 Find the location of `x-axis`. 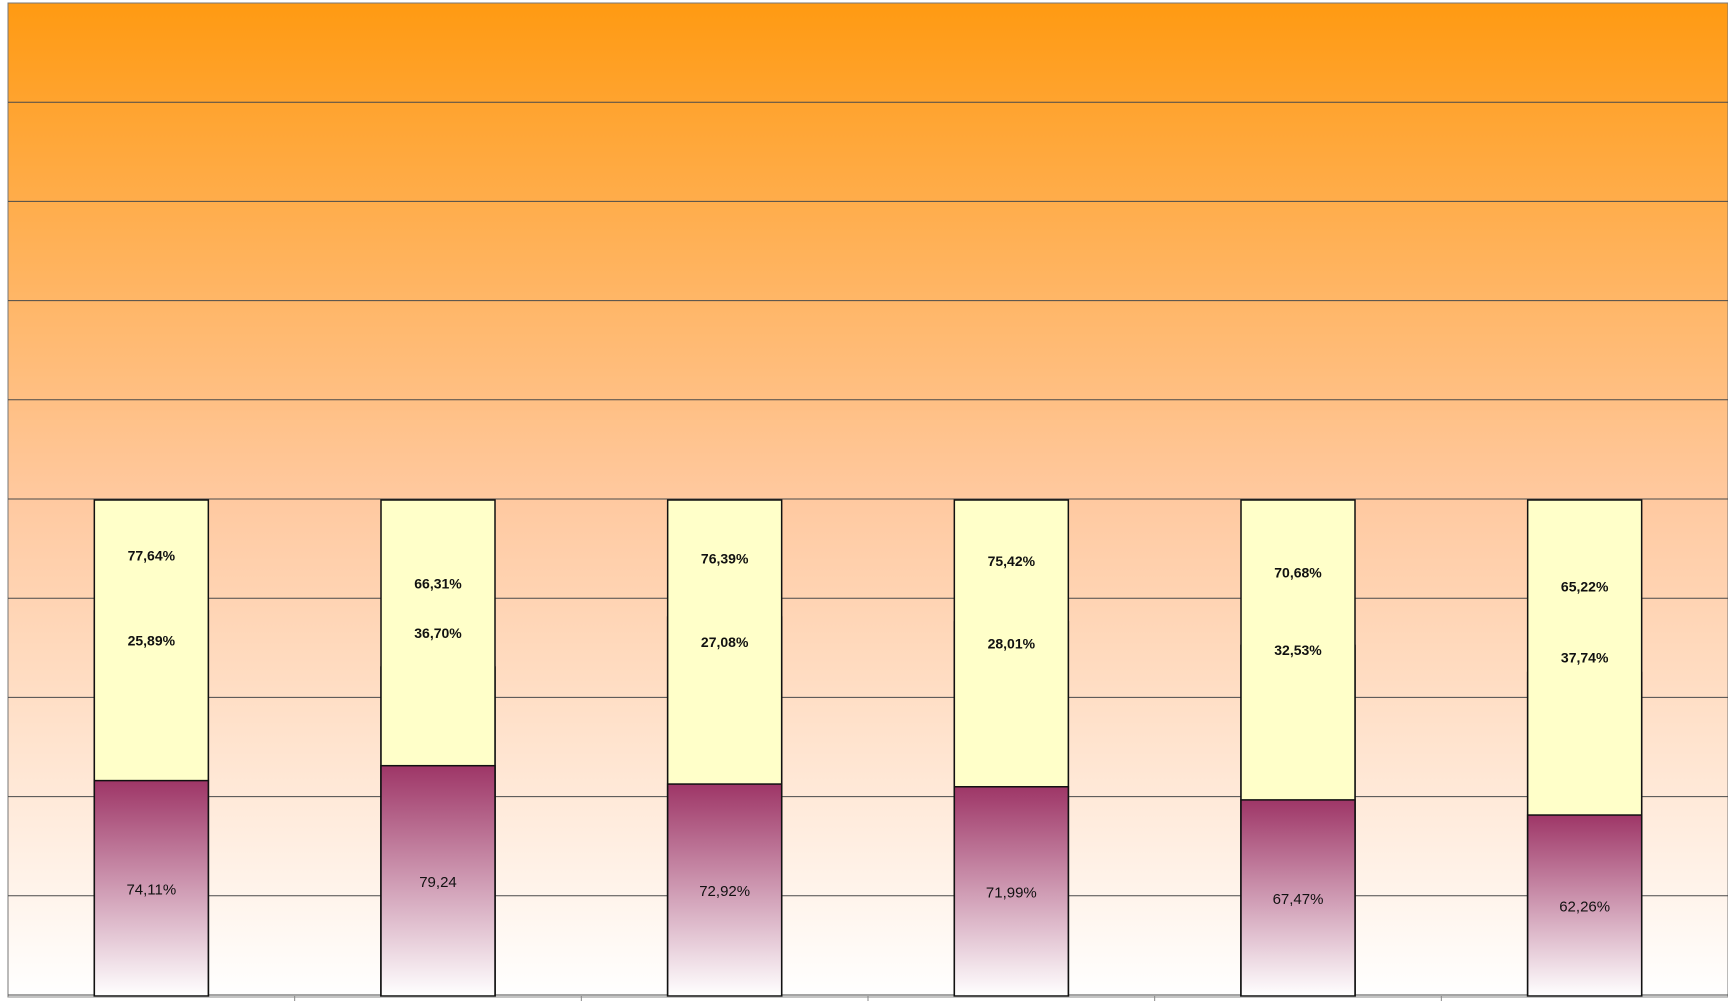

x-axis is located at coordinates (868, 998).